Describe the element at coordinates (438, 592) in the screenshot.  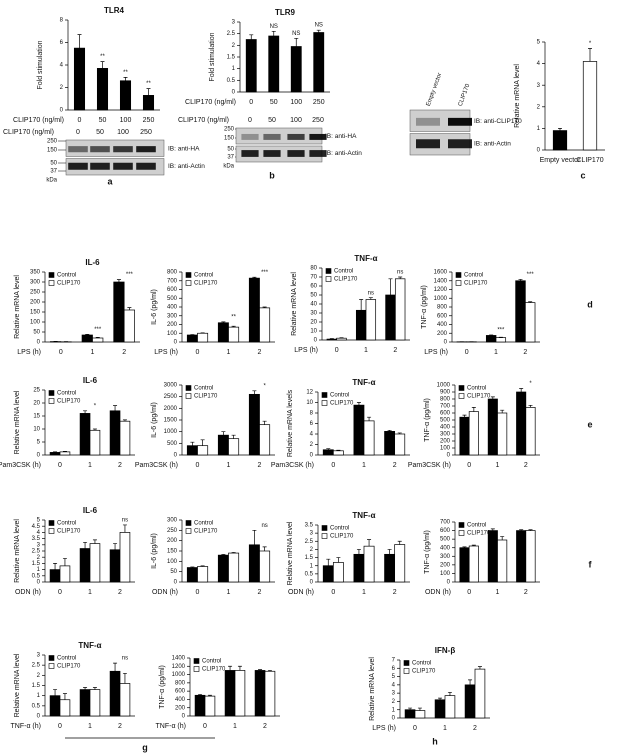
I see `x-axis-label: ODN (h)` at that location.